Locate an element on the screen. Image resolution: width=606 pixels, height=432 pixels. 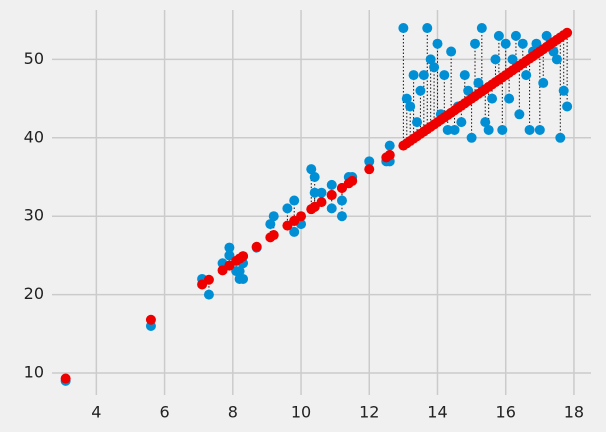
y-tick-label: 10 is located at coordinates (34, 372).